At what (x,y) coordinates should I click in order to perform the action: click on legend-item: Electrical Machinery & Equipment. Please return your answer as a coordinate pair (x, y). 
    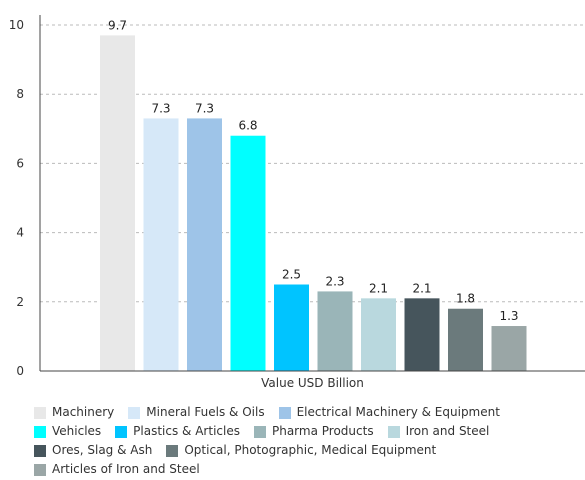
    Looking at the image, I should click on (389, 412).